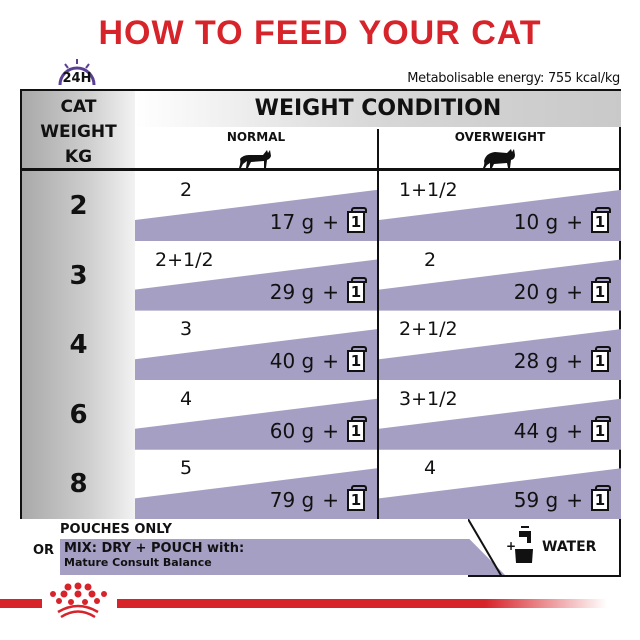  I want to click on grams: 40 g, so click(292, 361).